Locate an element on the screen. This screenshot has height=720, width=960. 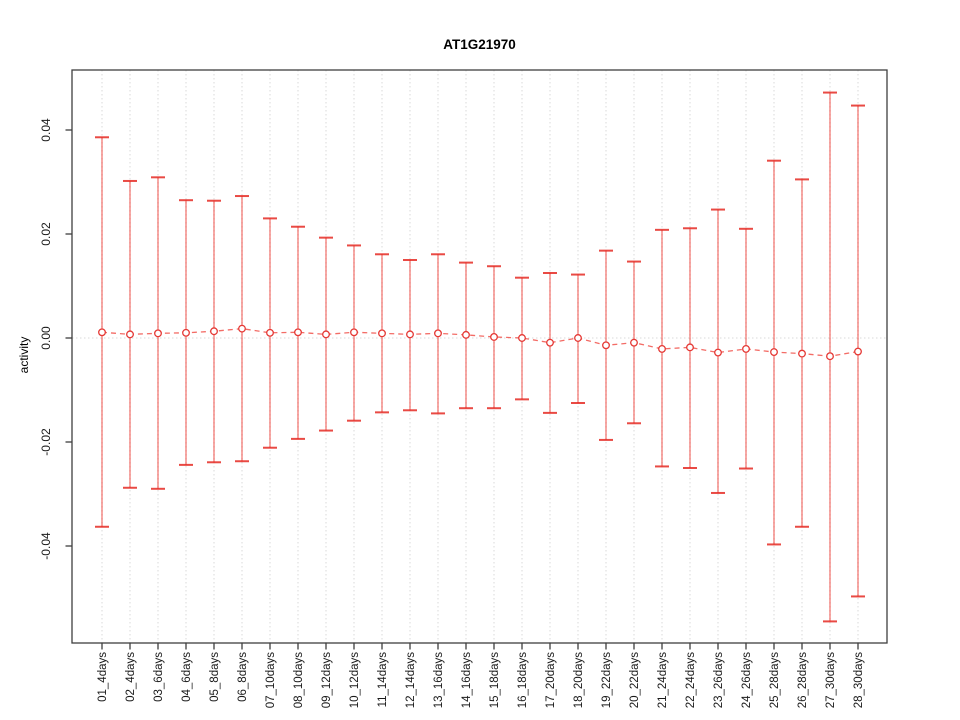
y-tick-label: -0.04 is located at coordinates (46, 546).